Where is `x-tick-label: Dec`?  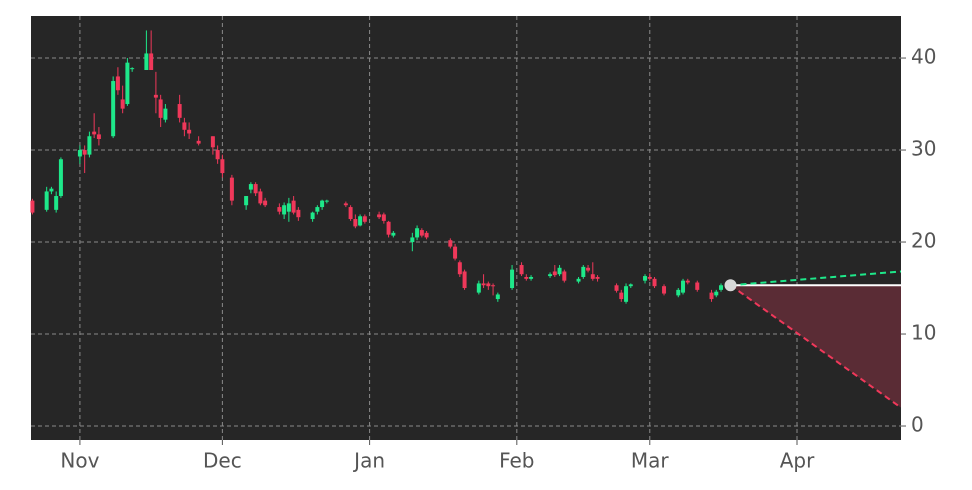
x-tick-label: Dec is located at coordinates (222, 461).